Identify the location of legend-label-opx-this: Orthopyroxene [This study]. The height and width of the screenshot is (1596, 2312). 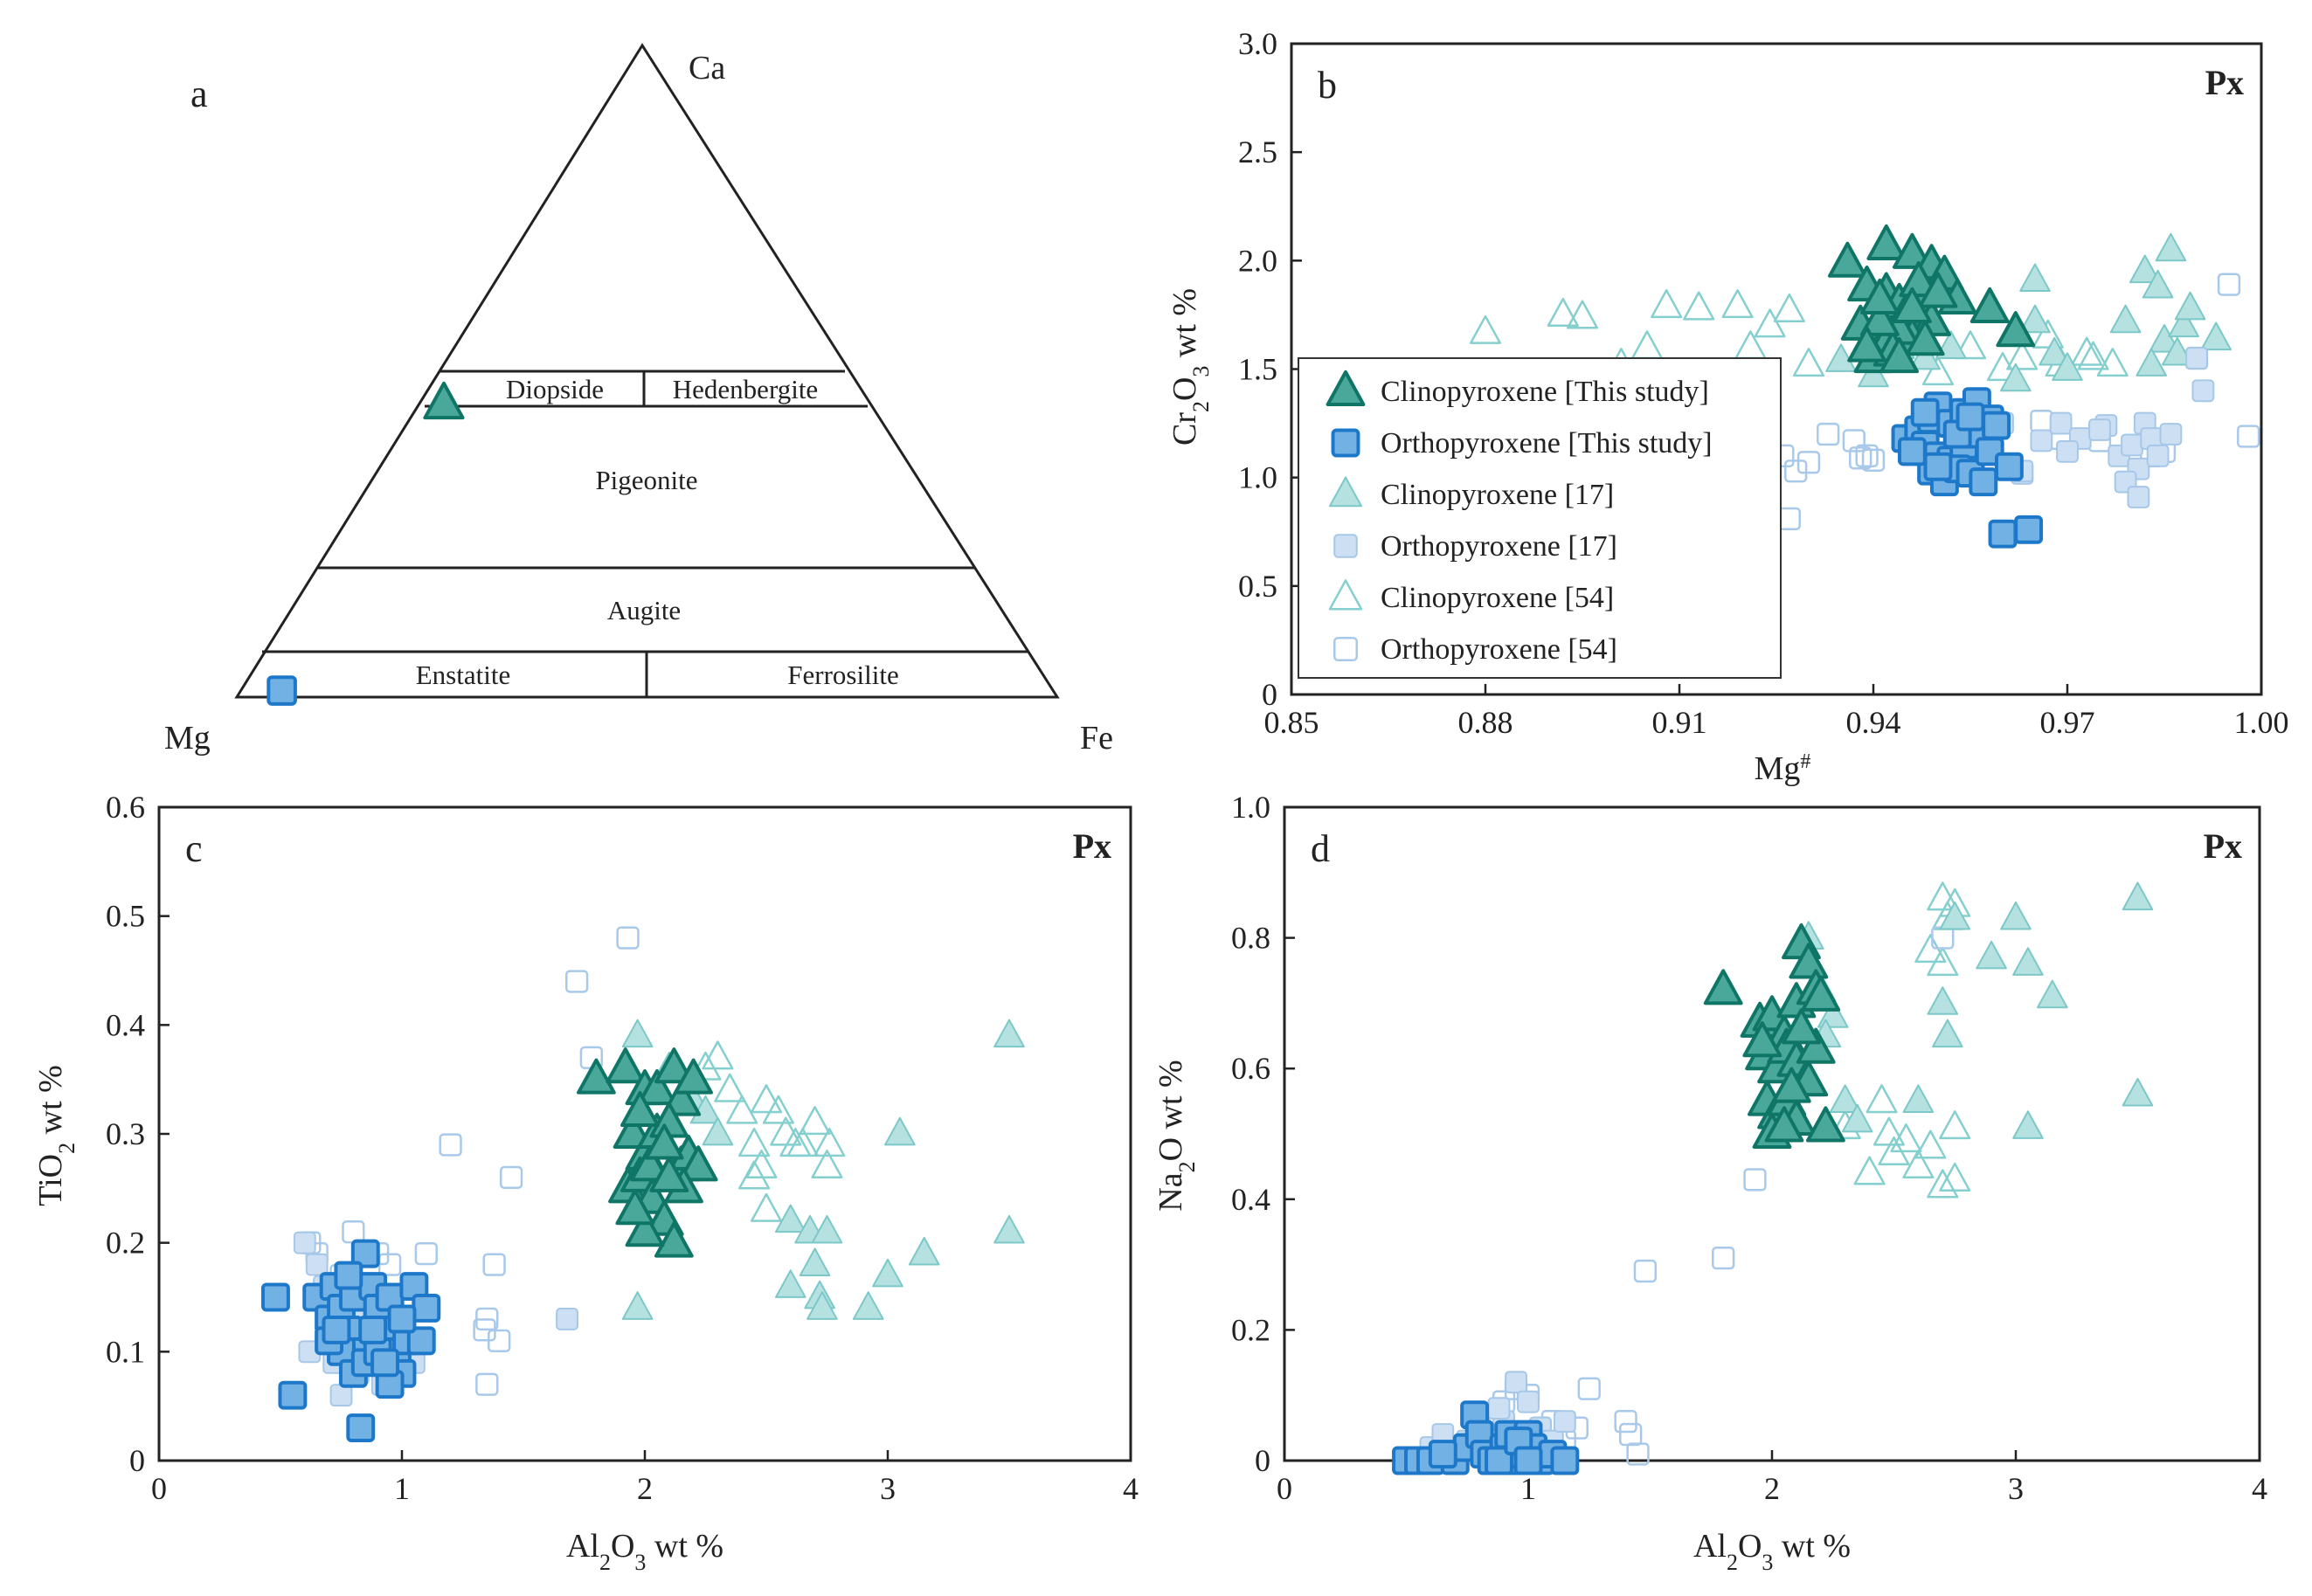
(1547, 443).